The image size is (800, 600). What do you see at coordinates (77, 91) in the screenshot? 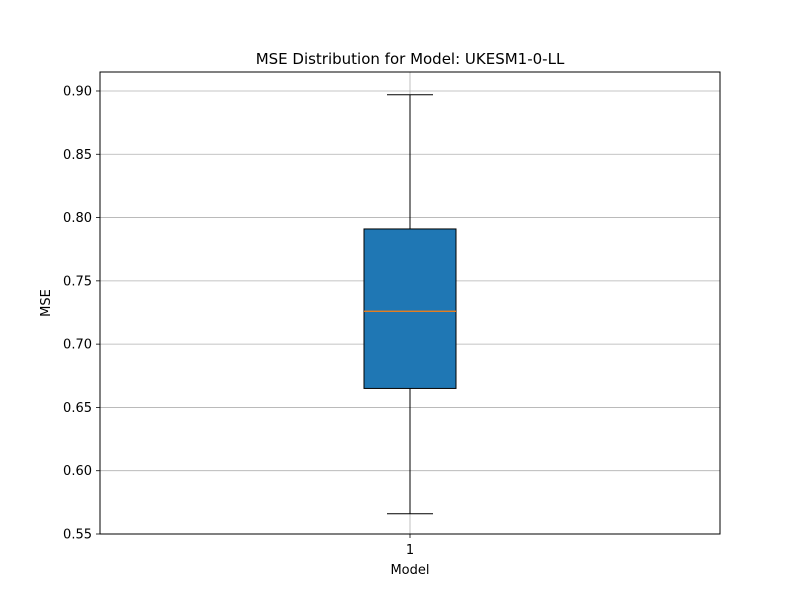
I see `y-tick-label: 0.90` at bounding box center [77, 91].